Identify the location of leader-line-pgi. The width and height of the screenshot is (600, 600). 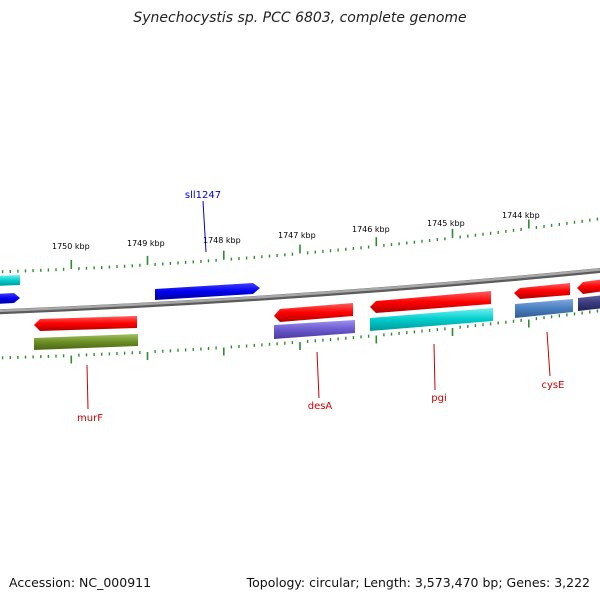
(434, 367).